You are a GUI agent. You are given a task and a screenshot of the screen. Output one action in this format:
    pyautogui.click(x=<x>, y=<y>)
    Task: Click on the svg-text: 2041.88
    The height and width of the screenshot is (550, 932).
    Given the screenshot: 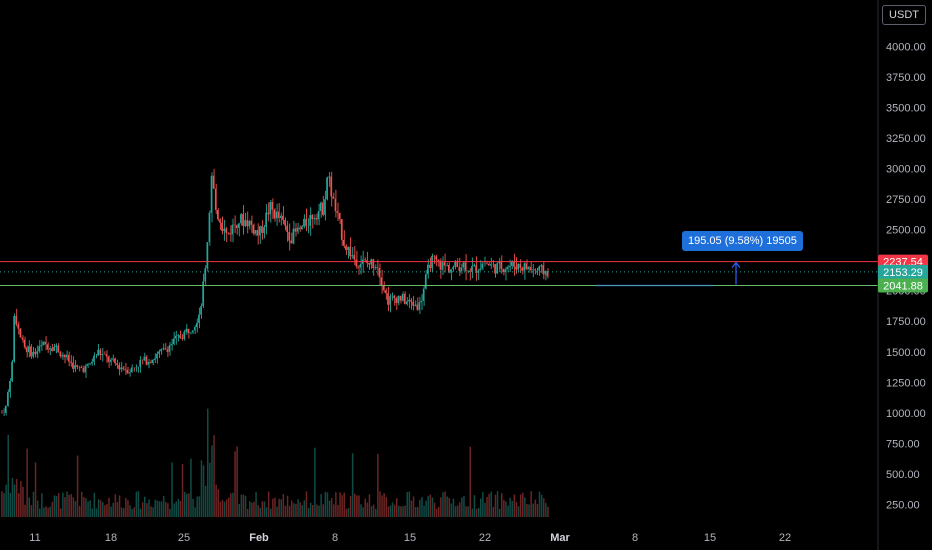 What is the action you would take?
    pyautogui.click(x=903, y=287)
    